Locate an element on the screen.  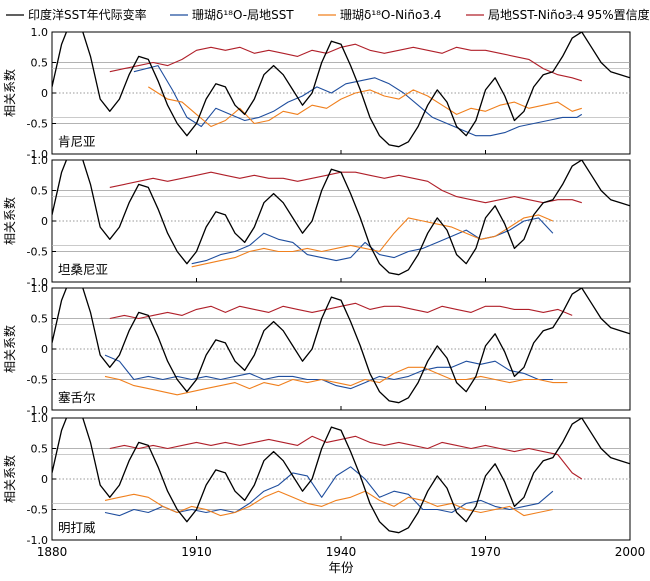
shared-axes: 1880 1910 1940 1970 2000 年份 is located at coordinates (341, 560).